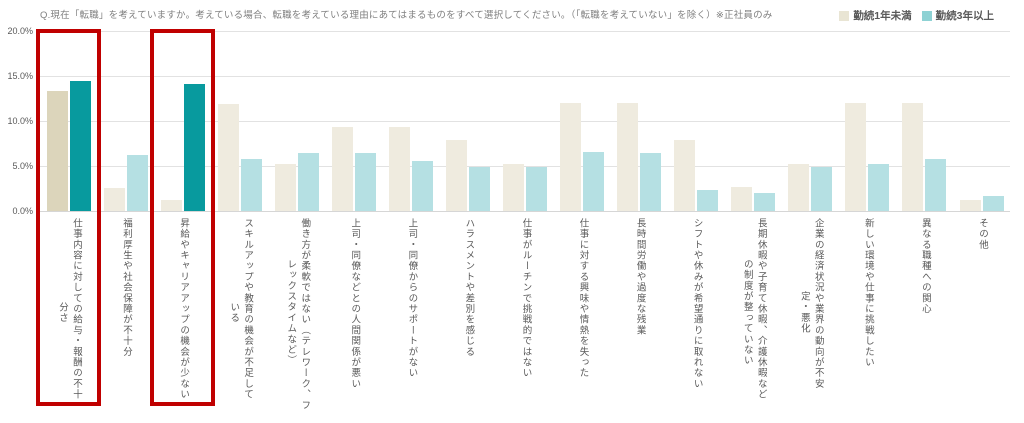 This screenshot has width=1024, height=423. What do you see at coordinates (916, 15) in the screenshot?
I see `legend: 勤続1年未満 勤続3年以上` at bounding box center [916, 15].